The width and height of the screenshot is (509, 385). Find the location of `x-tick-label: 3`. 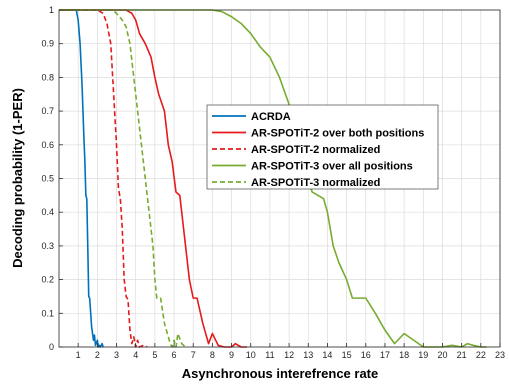

x-tick-label: 3 is located at coordinates (116, 355).